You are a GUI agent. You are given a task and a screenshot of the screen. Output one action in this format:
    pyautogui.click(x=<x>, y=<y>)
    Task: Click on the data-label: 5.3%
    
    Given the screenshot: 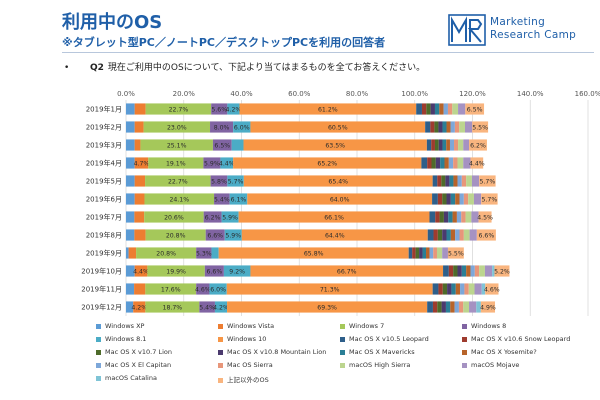 What is the action you would take?
    pyautogui.click(x=204, y=253)
    